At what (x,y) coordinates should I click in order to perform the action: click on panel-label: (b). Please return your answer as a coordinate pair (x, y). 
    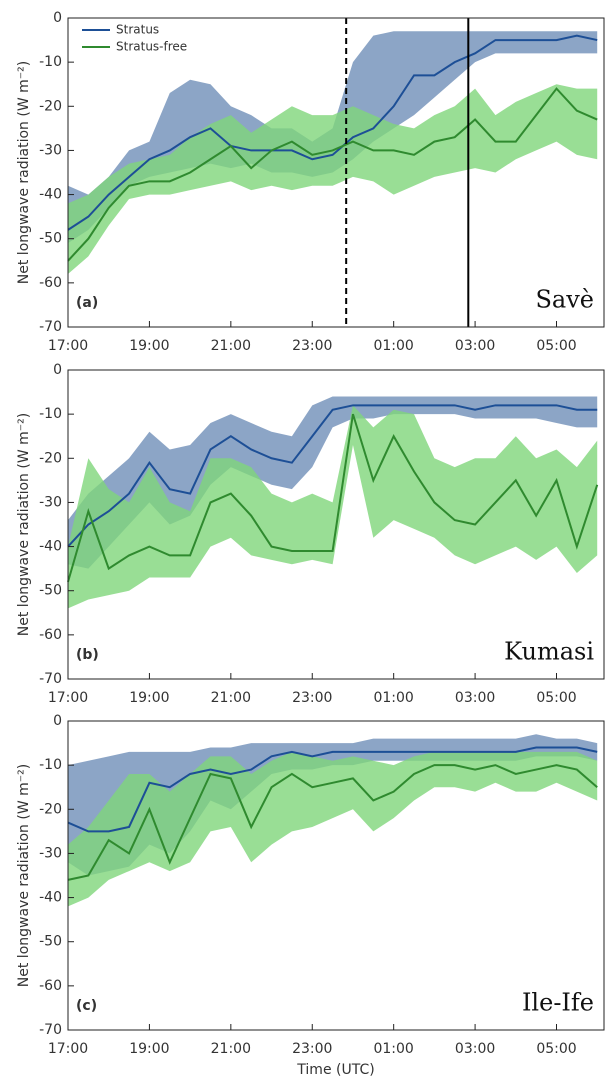
    Looking at the image, I should click on (87, 655).